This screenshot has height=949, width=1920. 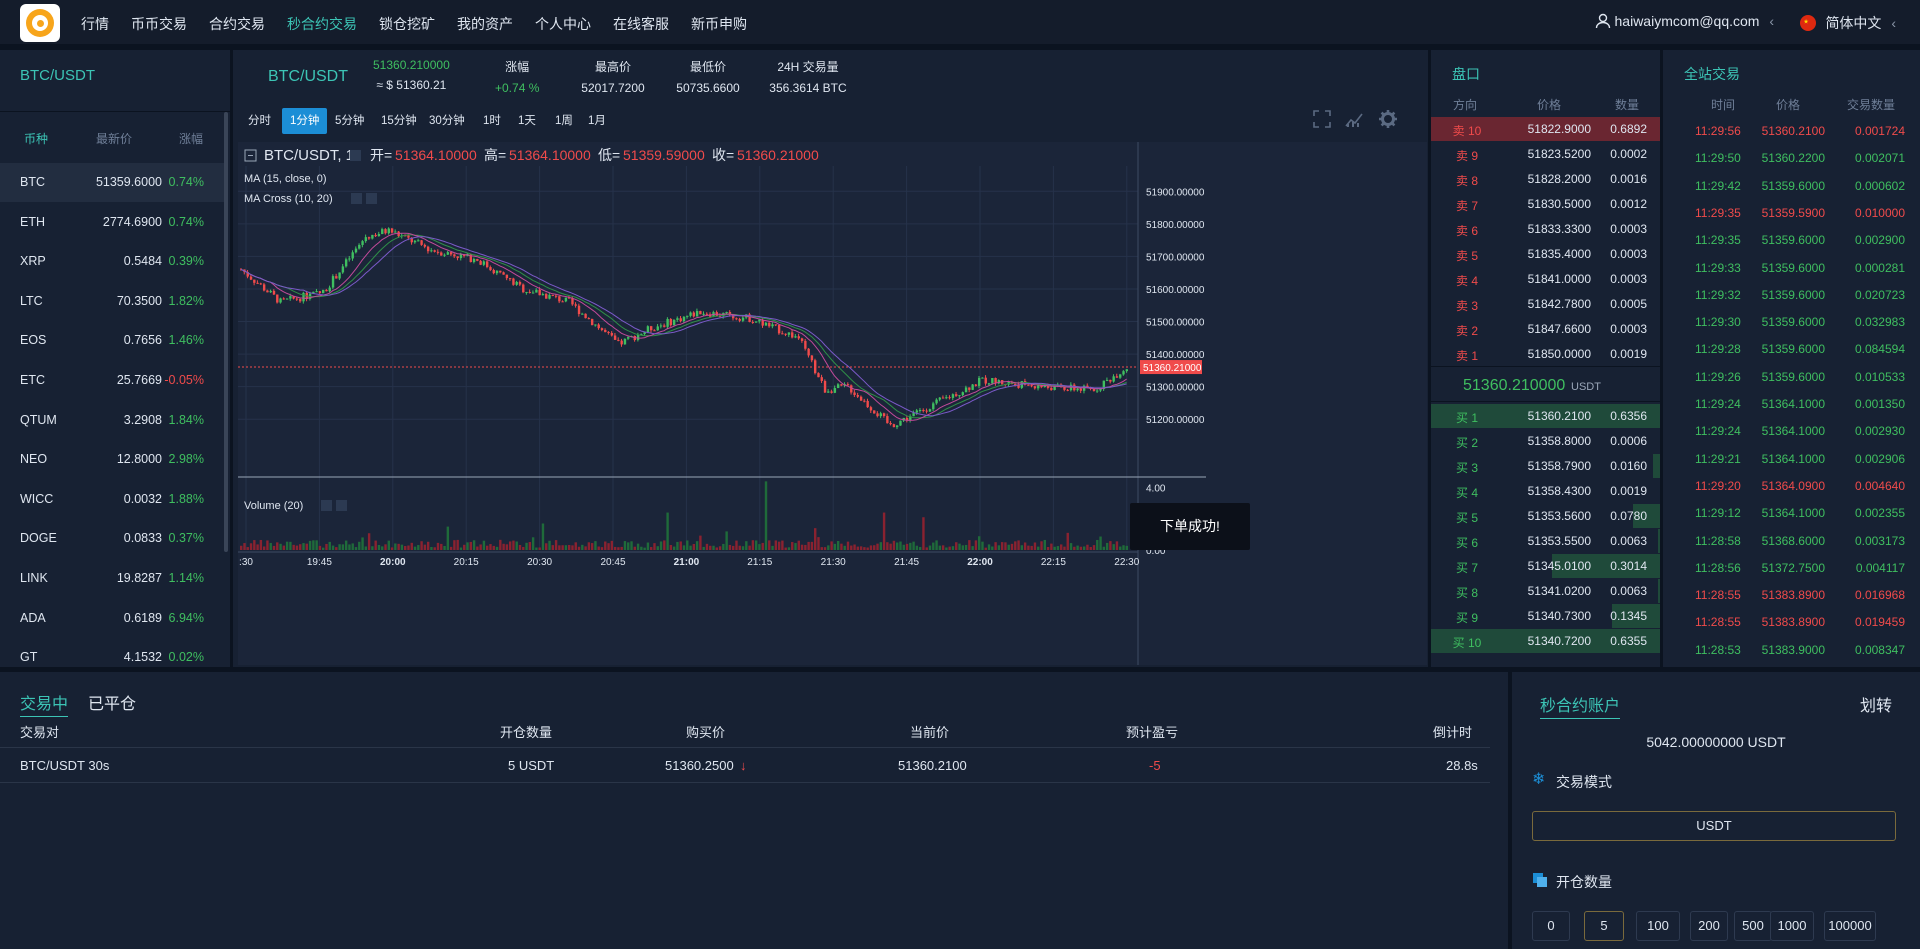 I want to click on trade-row: 11:28:55 51383.8900 0.016968, so click(x=1791, y=595).